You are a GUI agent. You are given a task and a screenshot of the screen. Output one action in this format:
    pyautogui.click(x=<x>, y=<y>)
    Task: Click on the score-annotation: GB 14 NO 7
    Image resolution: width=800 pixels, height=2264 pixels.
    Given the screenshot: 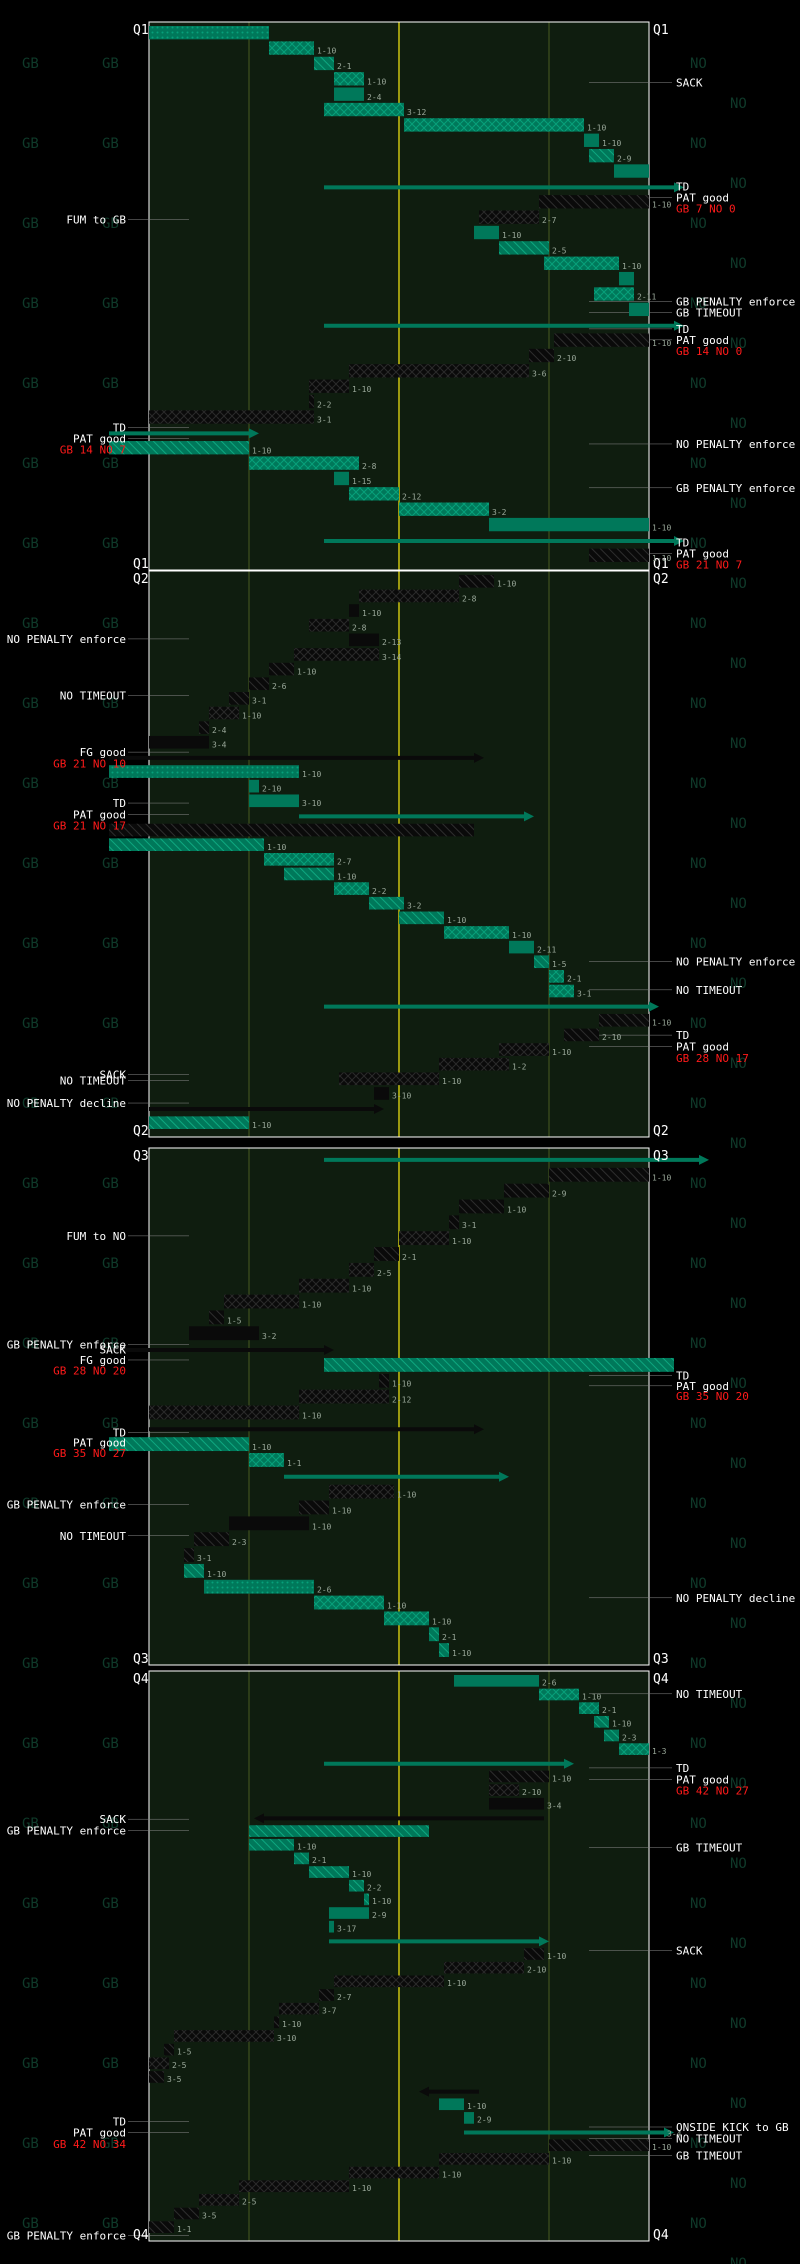 What is the action you would take?
    pyautogui.click(x=93, y=449)
    